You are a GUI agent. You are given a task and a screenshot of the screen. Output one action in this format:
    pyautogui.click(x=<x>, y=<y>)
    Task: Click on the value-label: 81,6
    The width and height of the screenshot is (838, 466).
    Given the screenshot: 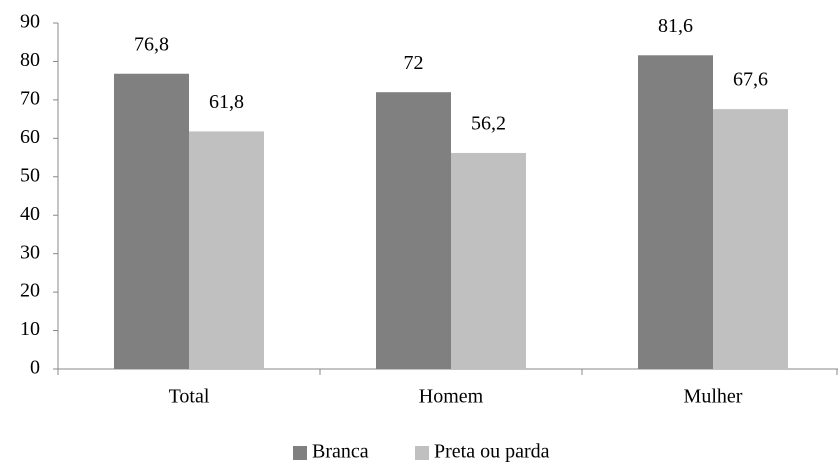 What is the action you would take?
    pyautogui.click(x=675, y=26)
    